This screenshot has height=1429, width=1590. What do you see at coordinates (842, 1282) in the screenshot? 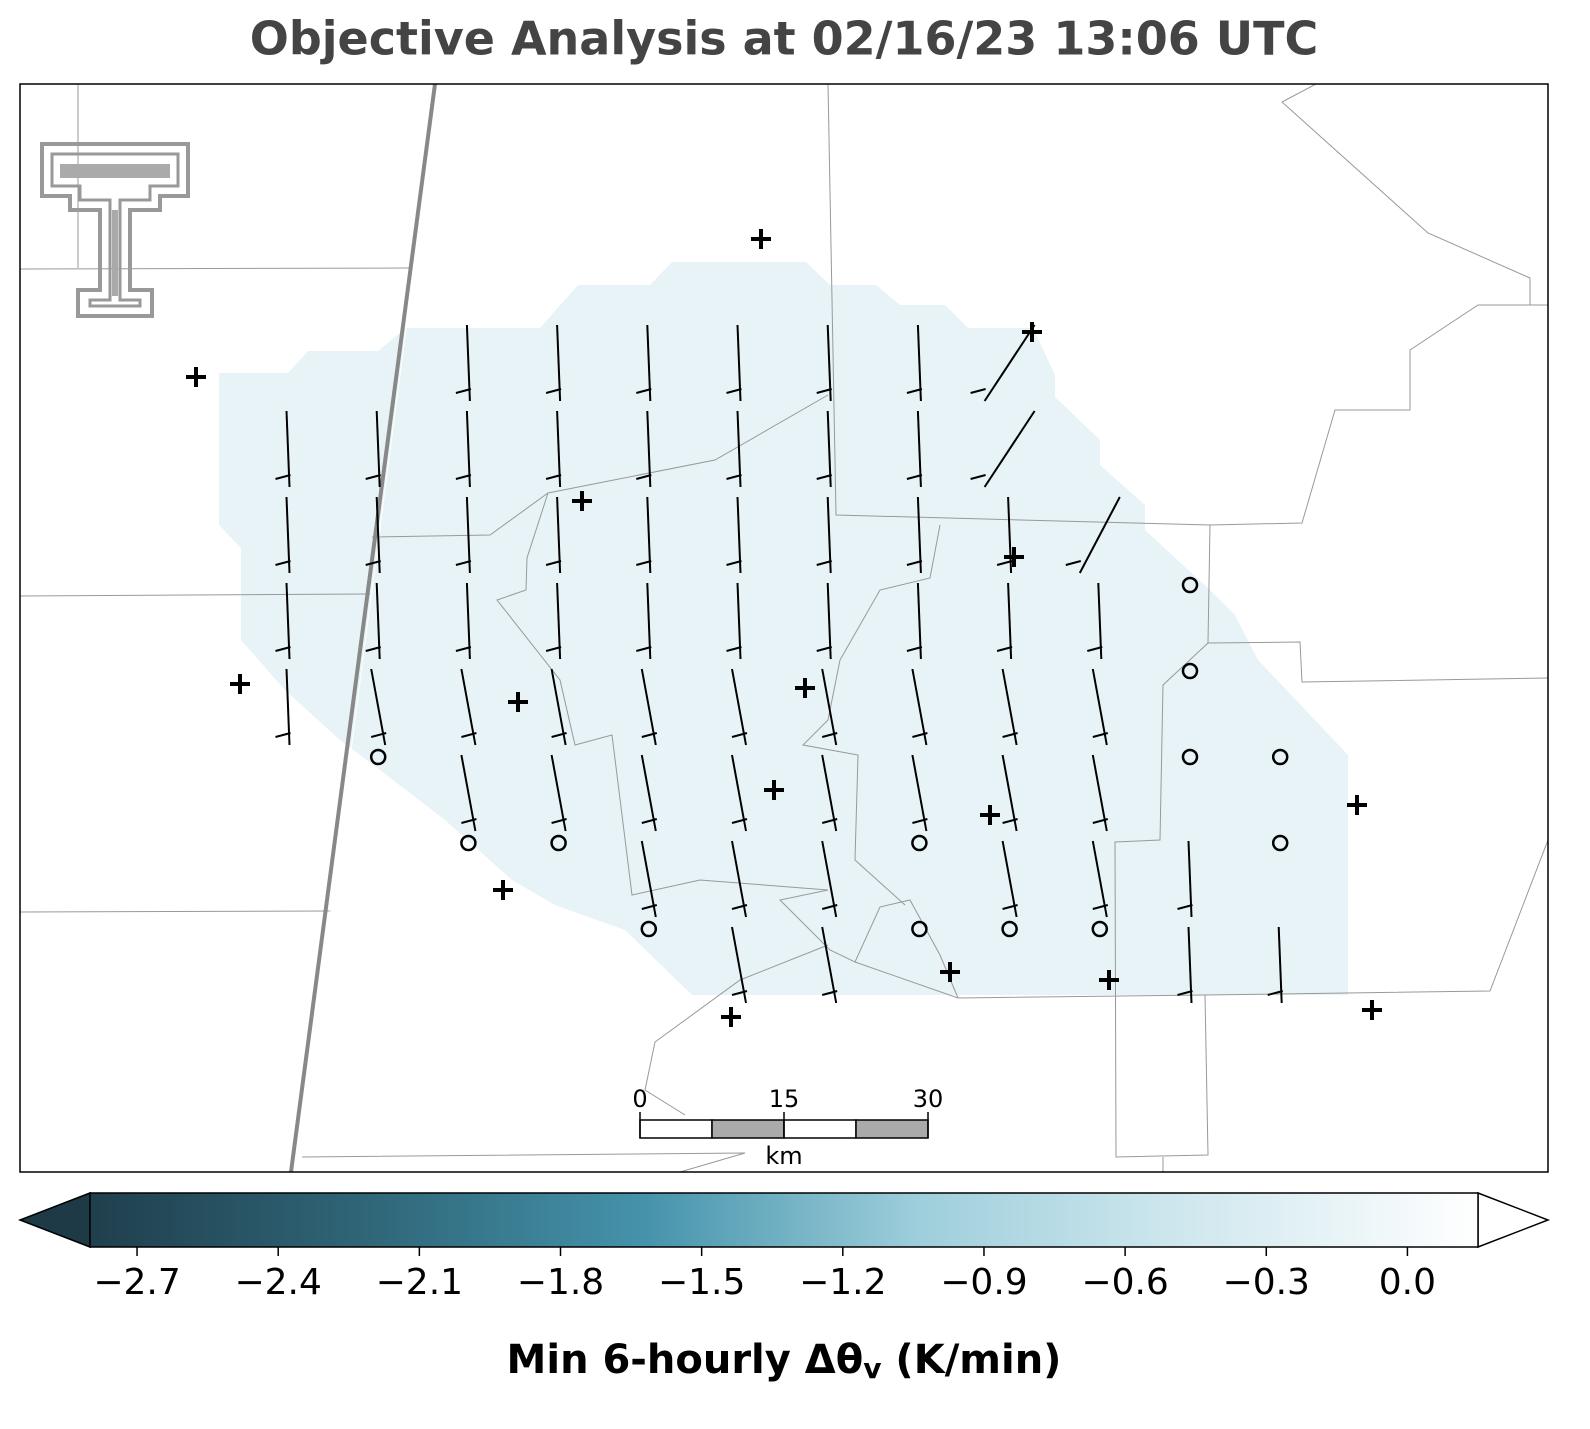
I see `colorbar-tick-label: −1.2` at bounding box center [842, 1282].